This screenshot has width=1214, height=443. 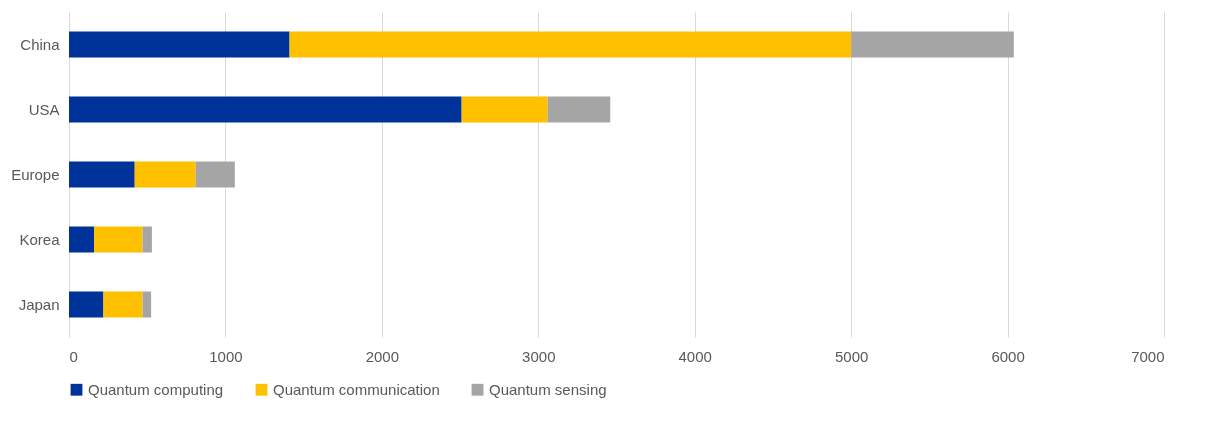 I want to click on x-tick-label: 4000, so click(x=695, y=356).